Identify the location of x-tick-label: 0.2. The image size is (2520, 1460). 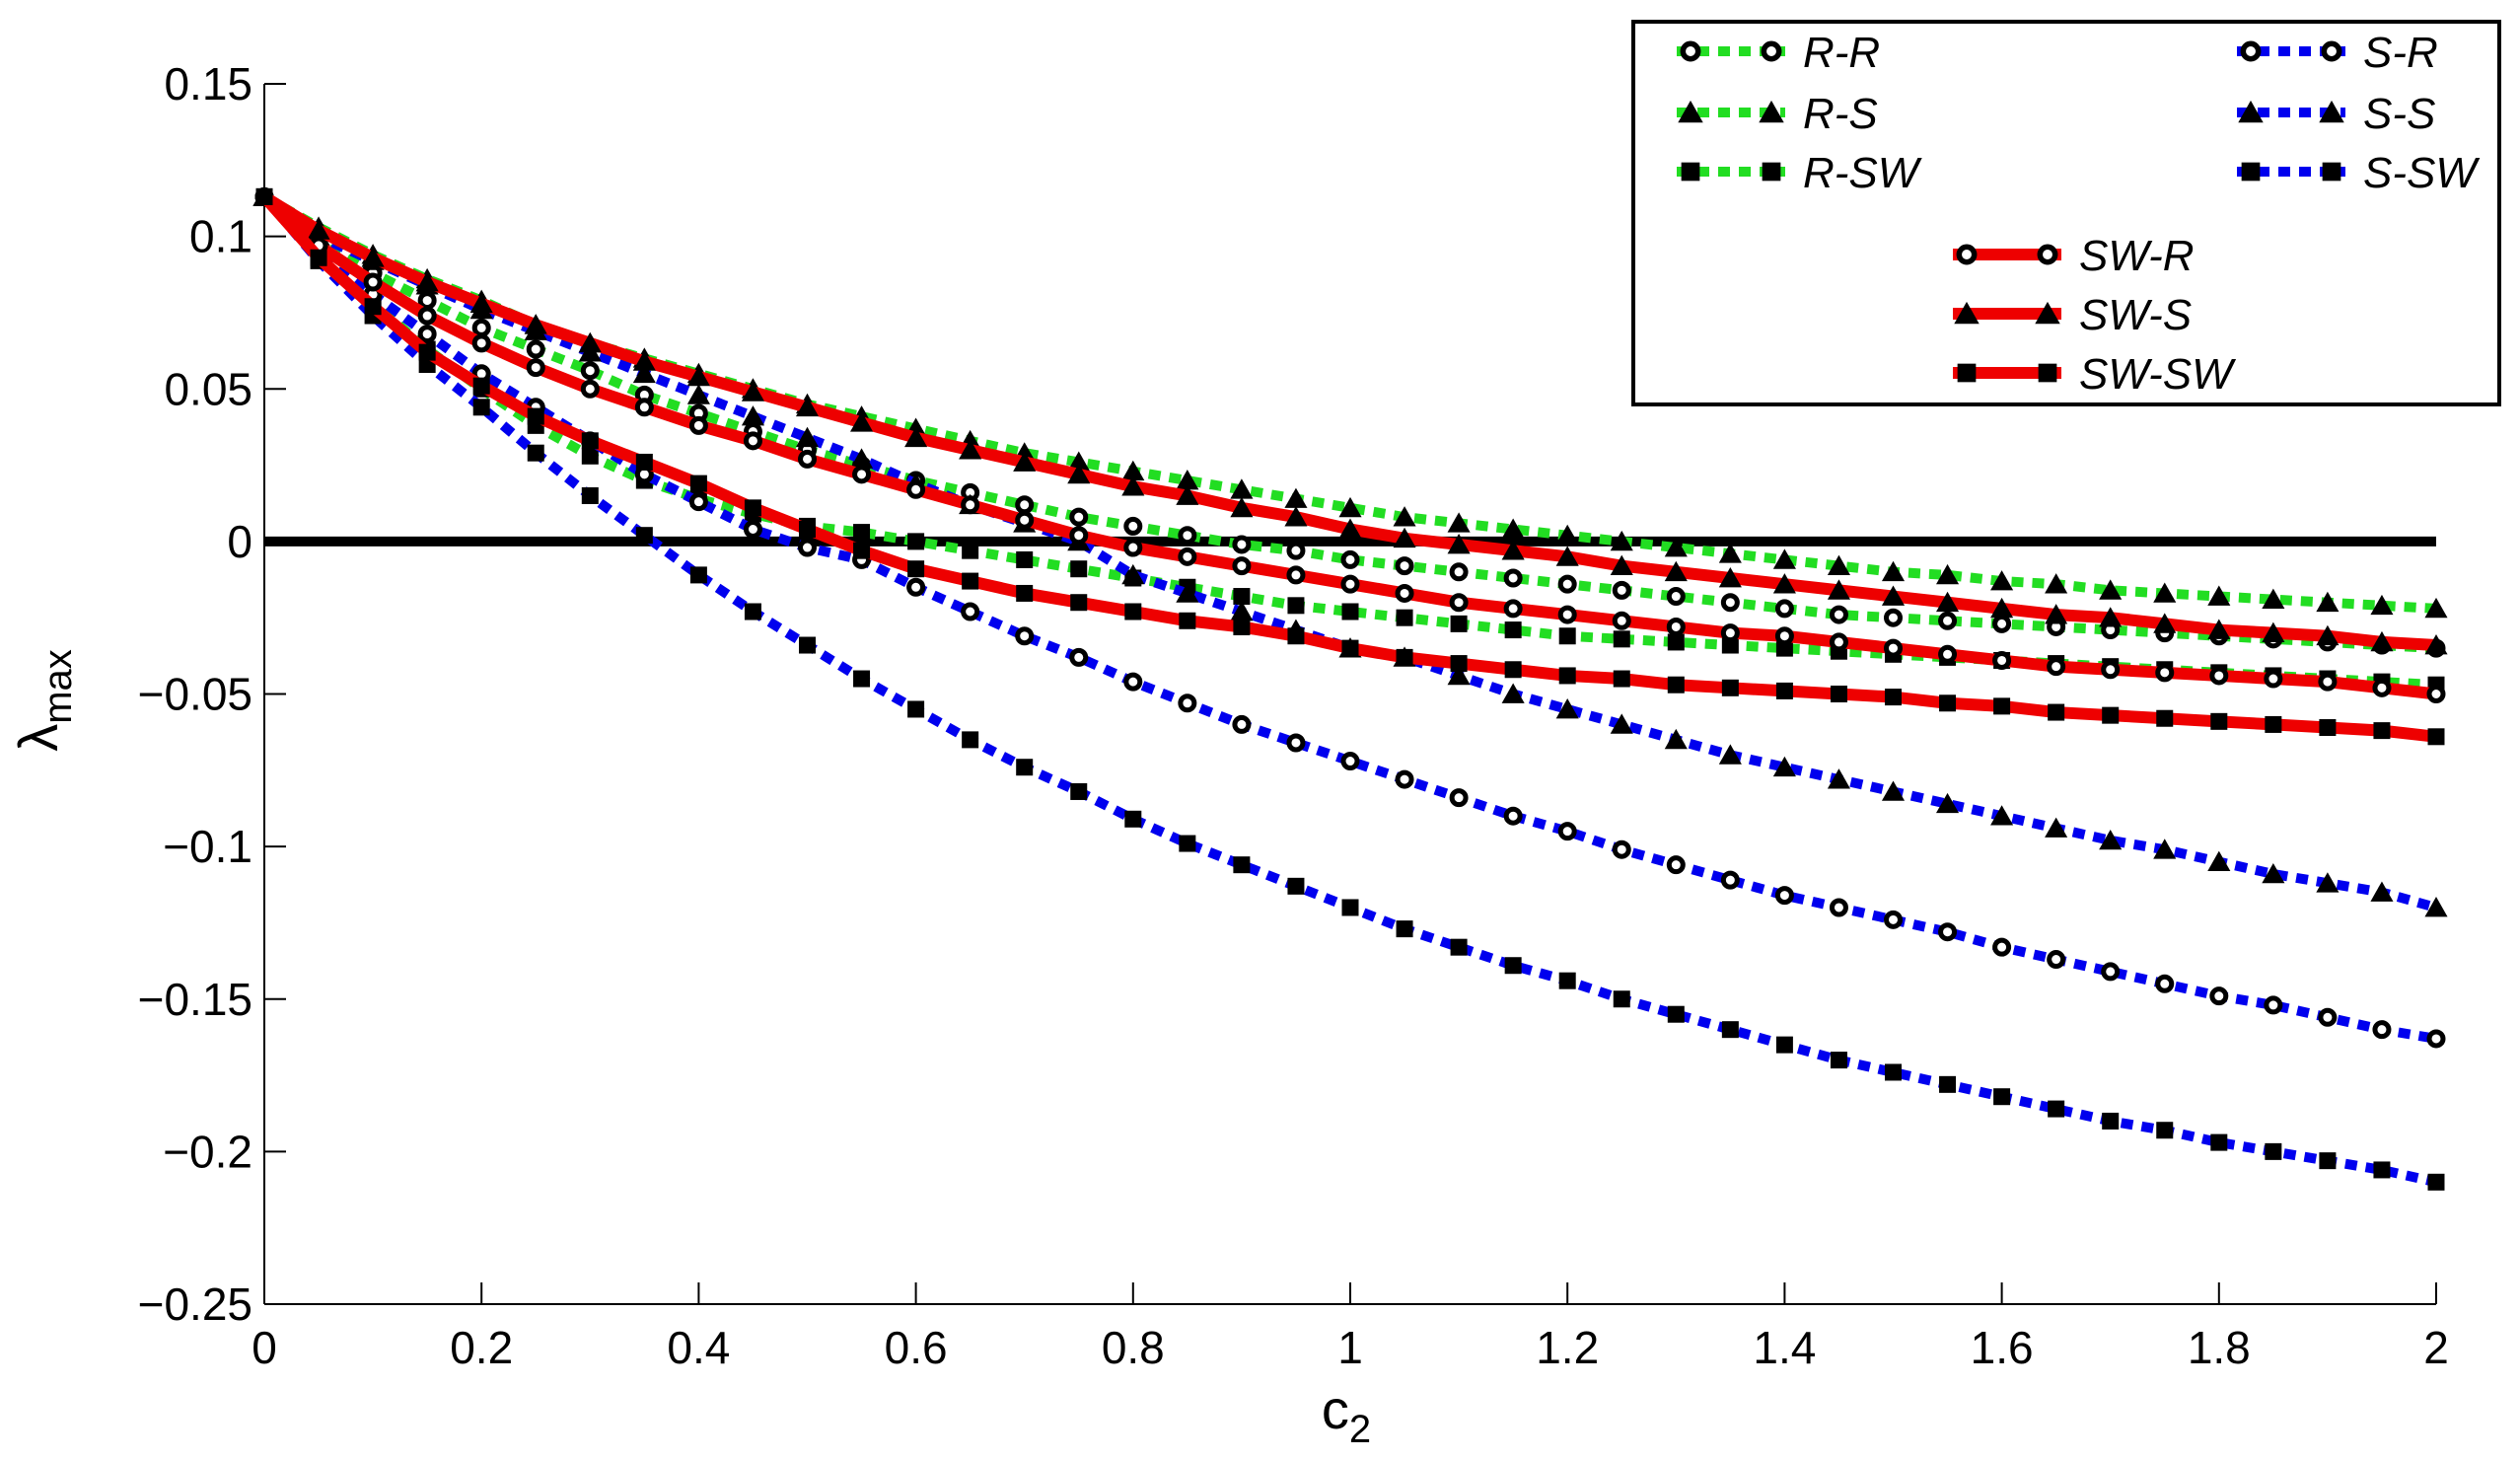
(481, 1348).